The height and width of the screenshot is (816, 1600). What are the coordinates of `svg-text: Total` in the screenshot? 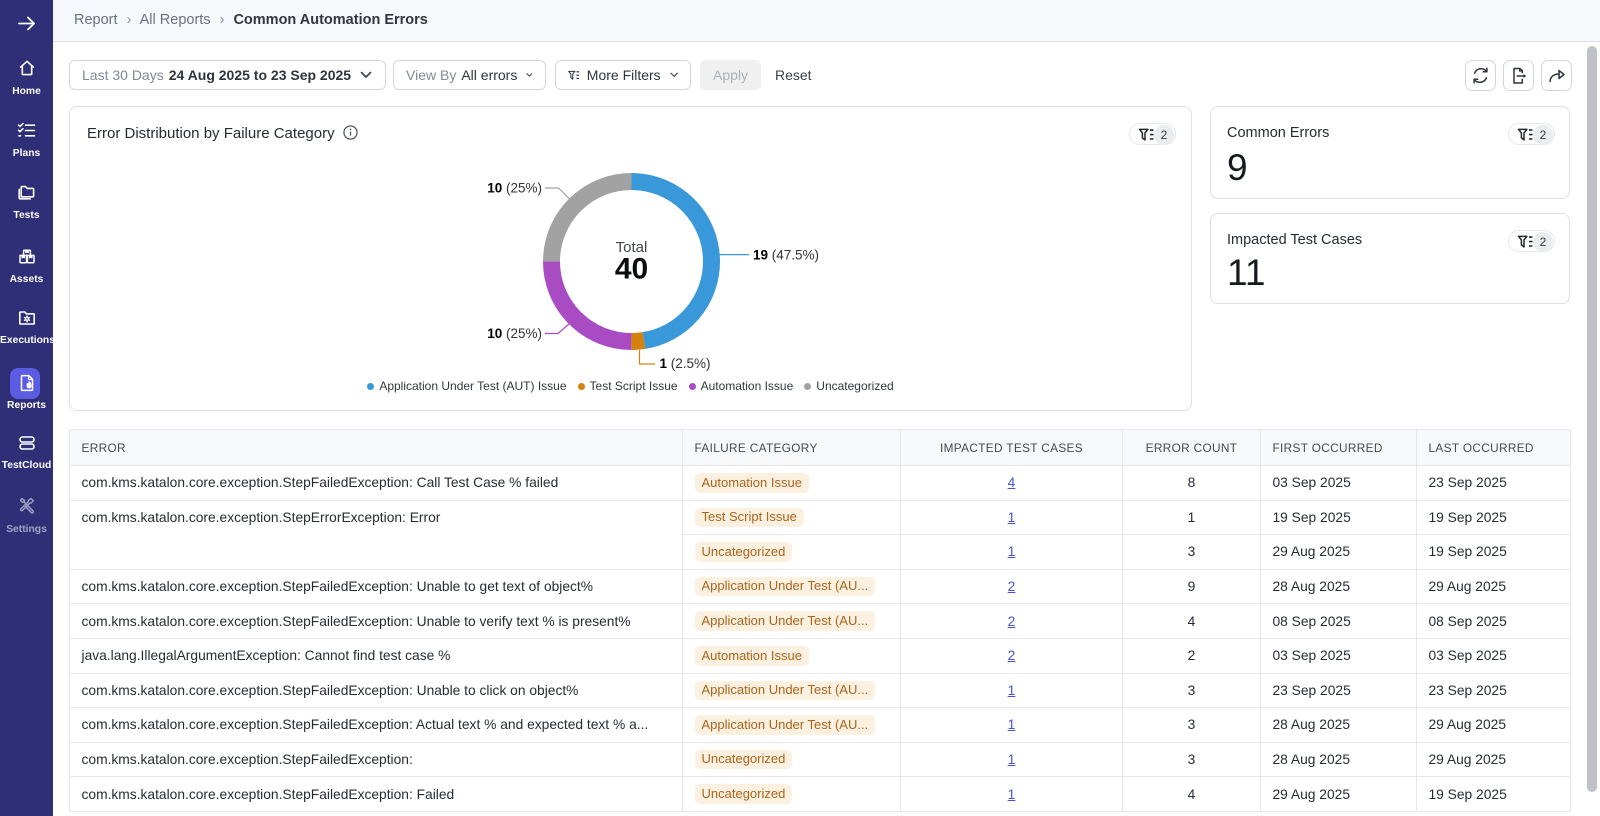 It's located at (632, 247).